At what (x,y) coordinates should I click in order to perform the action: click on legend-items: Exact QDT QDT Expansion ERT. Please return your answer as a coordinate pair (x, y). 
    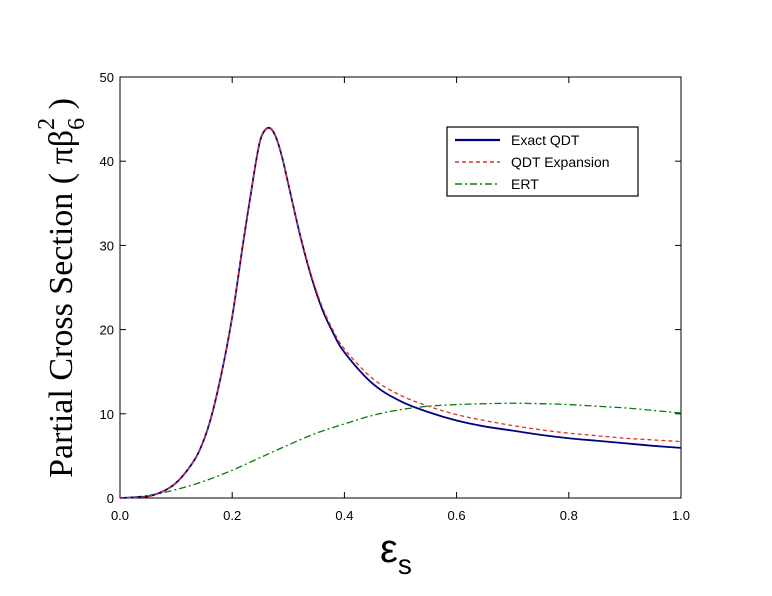
    Looking at the image, I should click on (532, 162).